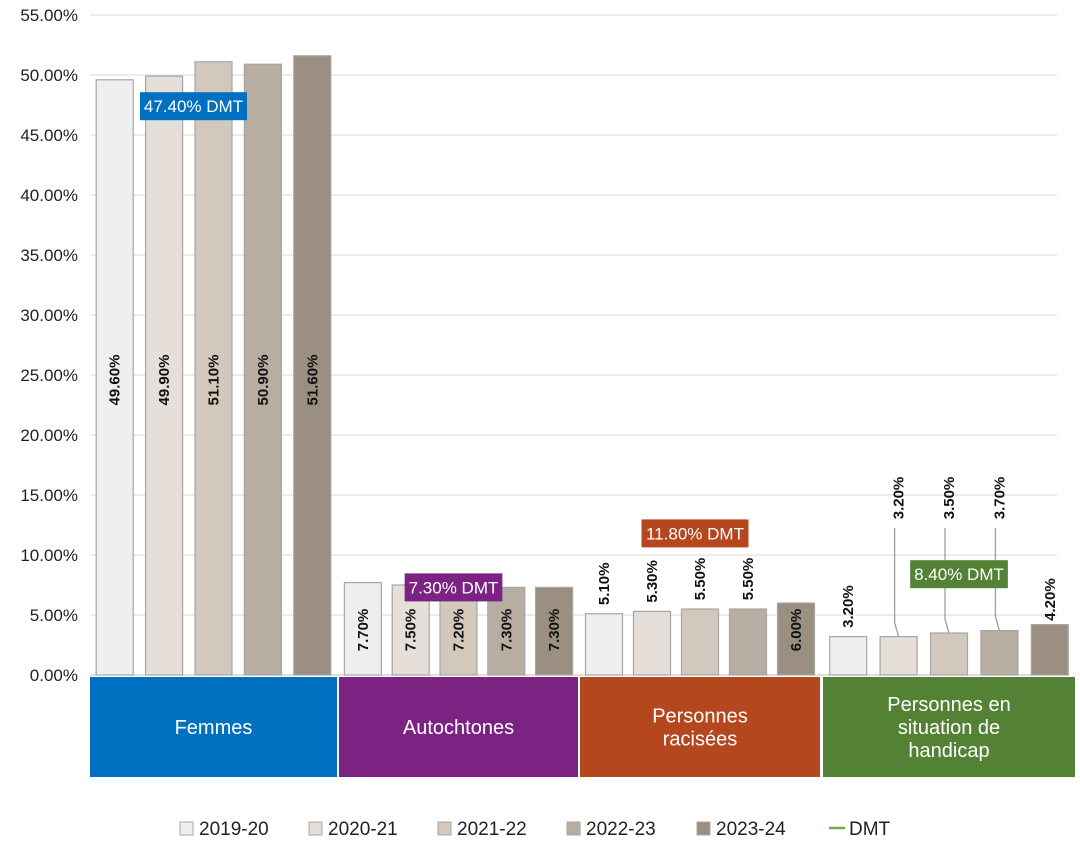 The height and width of the screenshot is (848, 1080). What do you see at coordinates (751, 829) in the screenshot?
I see `legend-label: 2023-24` at bounding box center [751, 829].